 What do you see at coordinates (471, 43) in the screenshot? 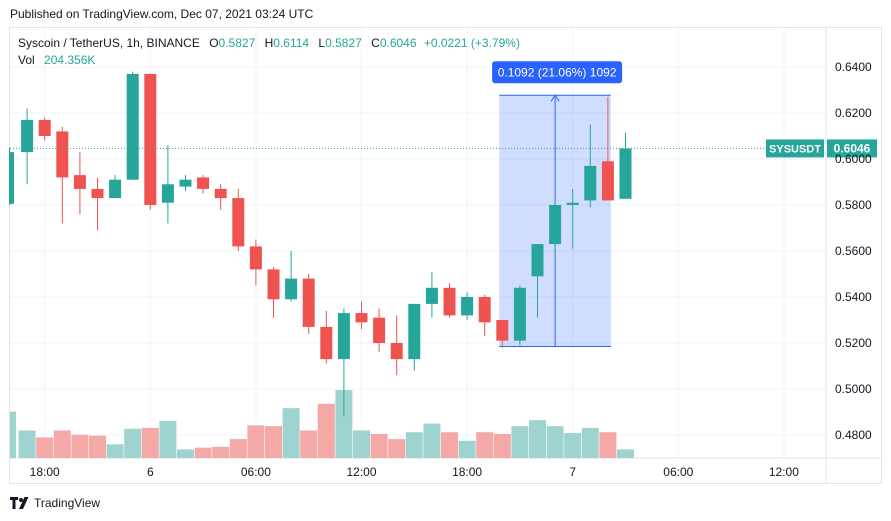
I see `change-value: +0.0221 (+3.79%)` at bounding box center [471, 43].